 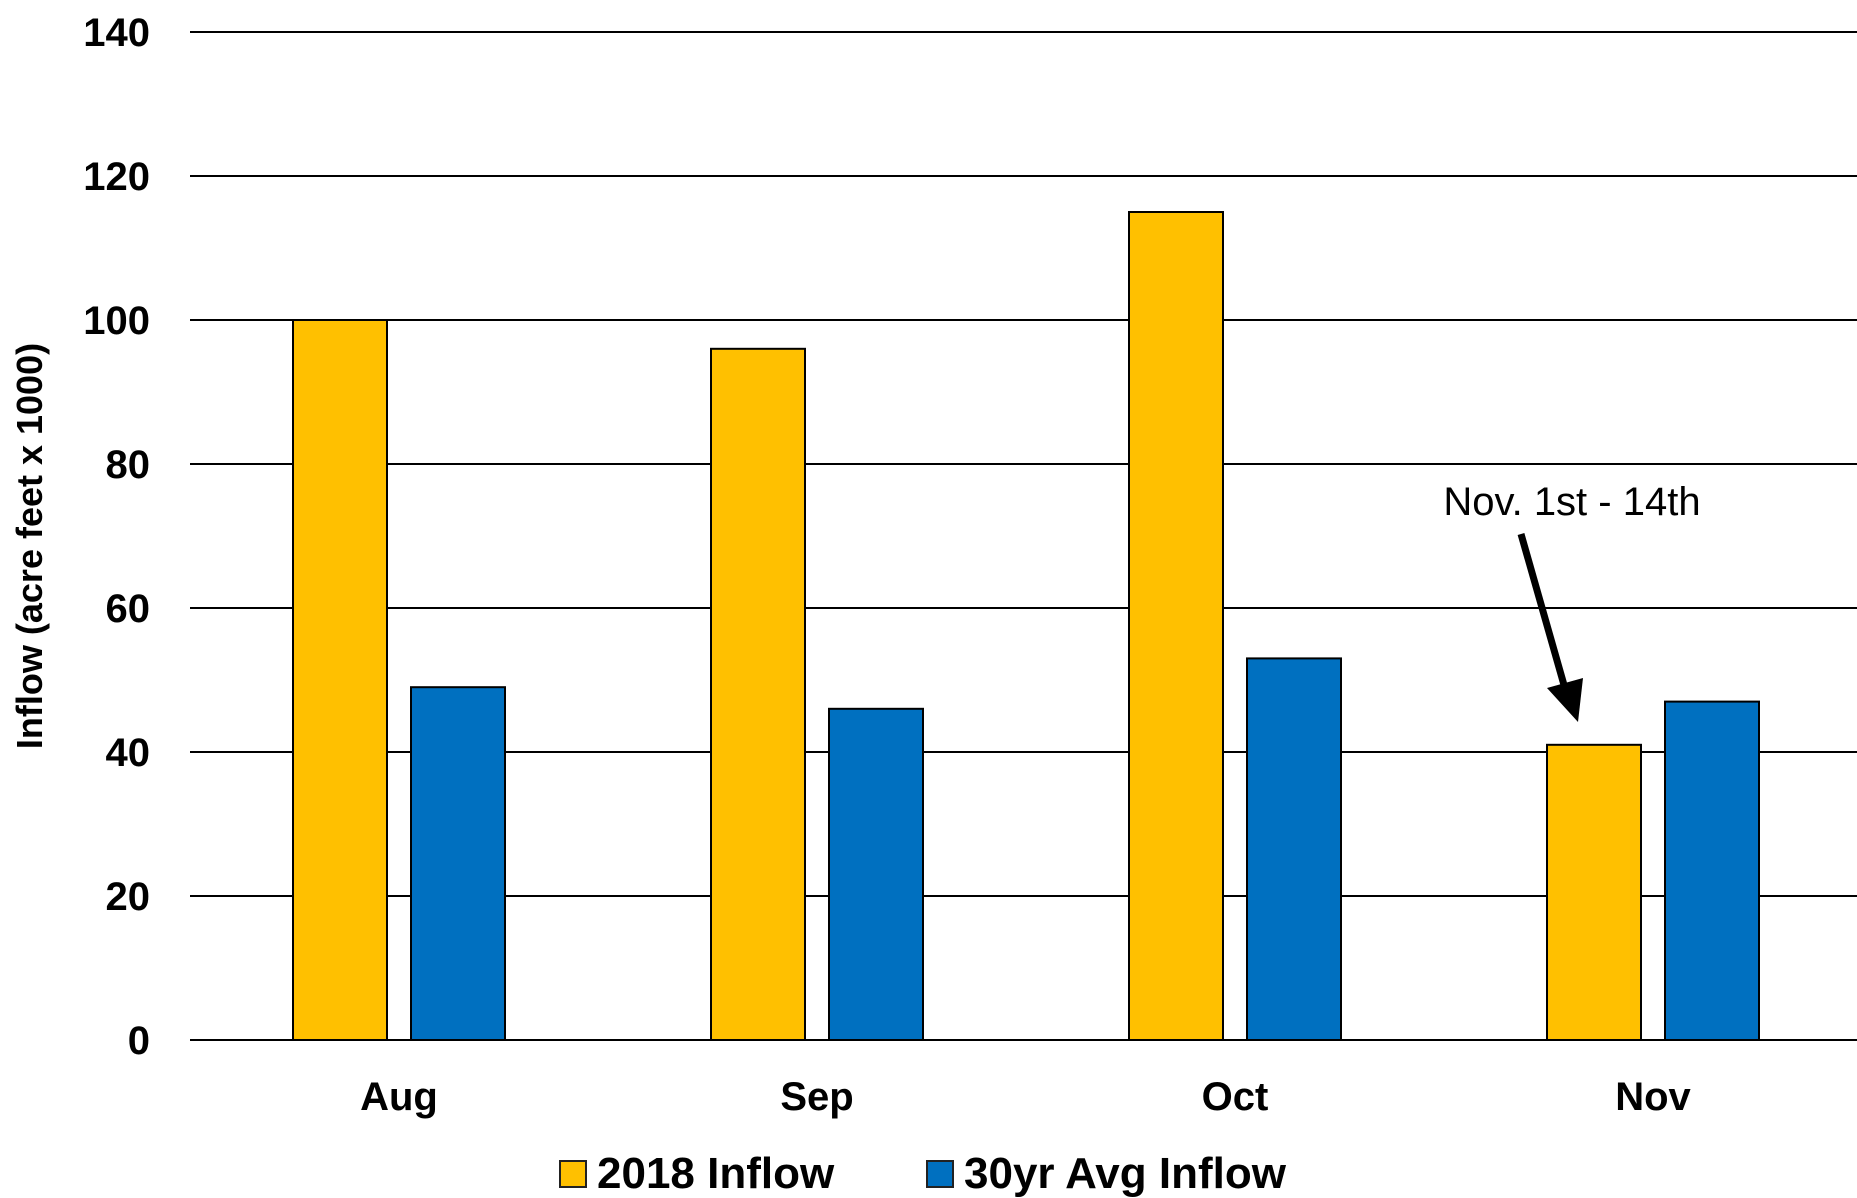 What do you see at coordinates (128, 465) in the screenshot?
I see `y-tick-80: 80` at bounding box center [128, 465].